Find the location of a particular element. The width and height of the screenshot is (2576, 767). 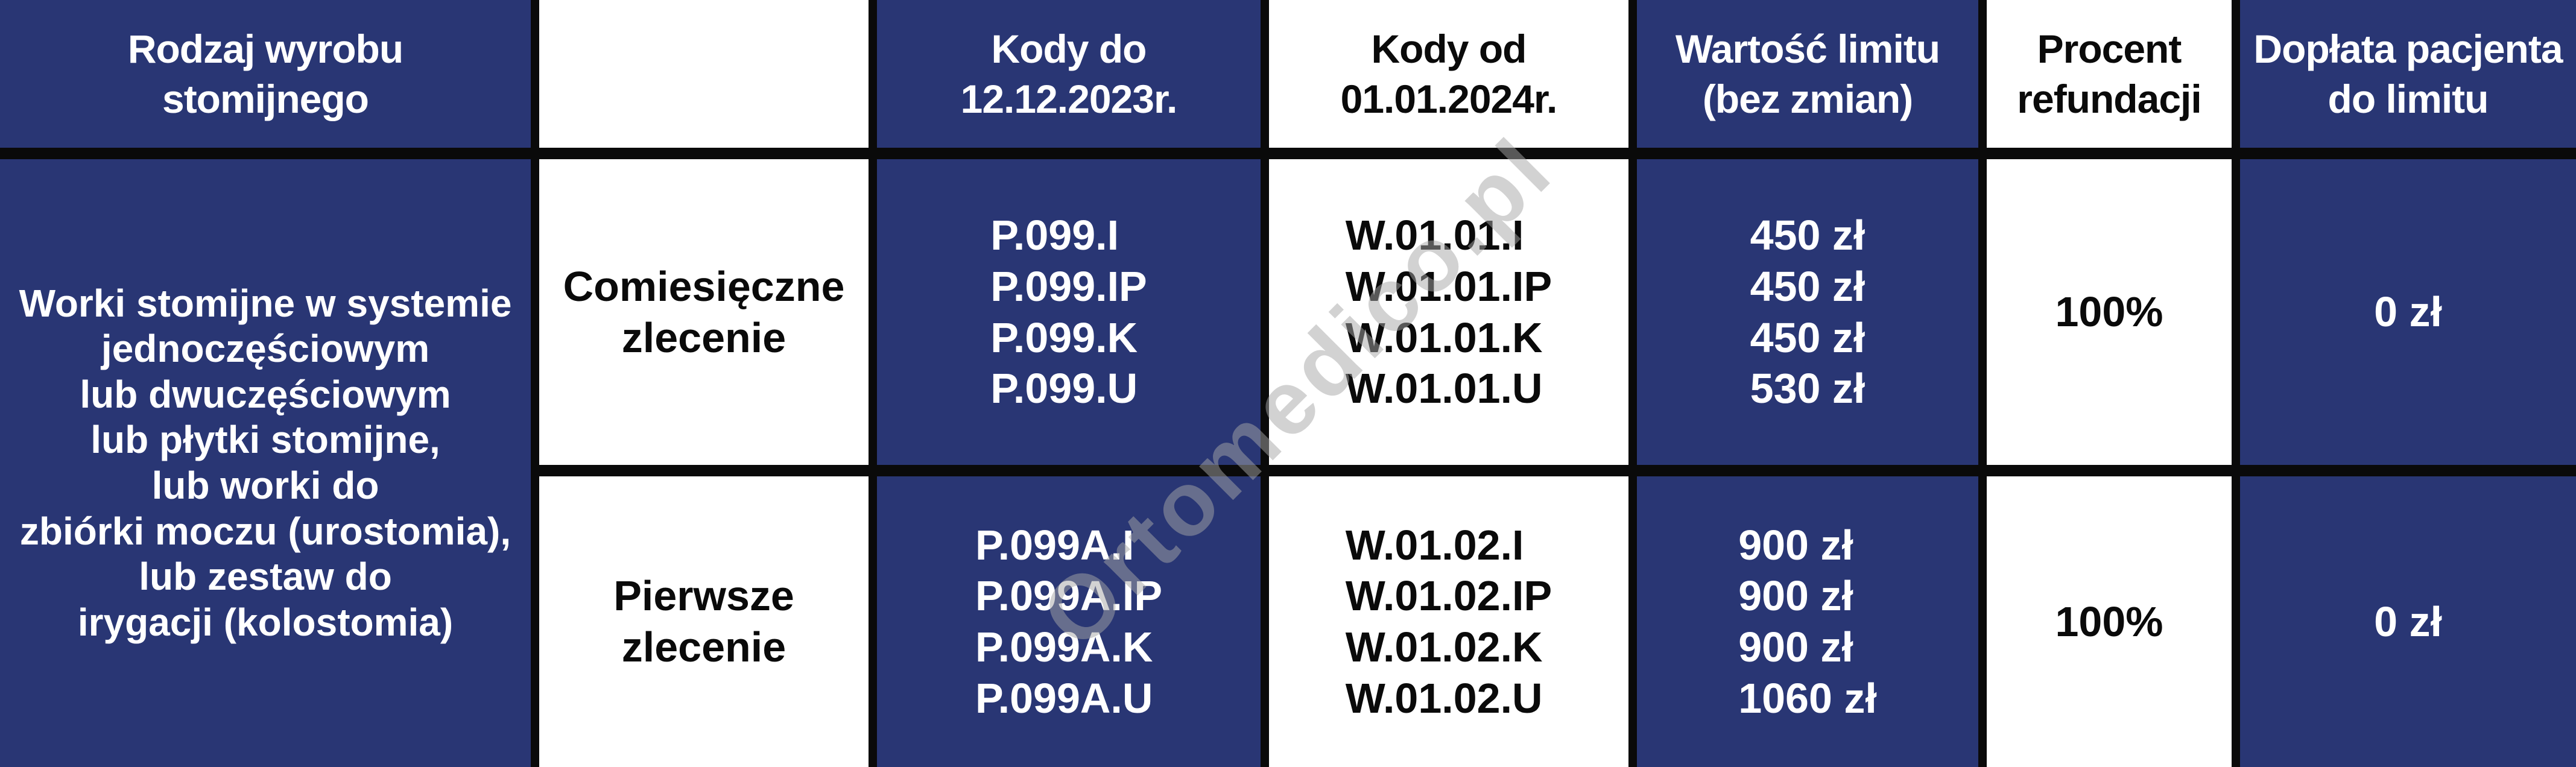

limit-values-row2: 900 zł 900 zł 900 zł 1060 zł is located at coordinates (1807, 622).